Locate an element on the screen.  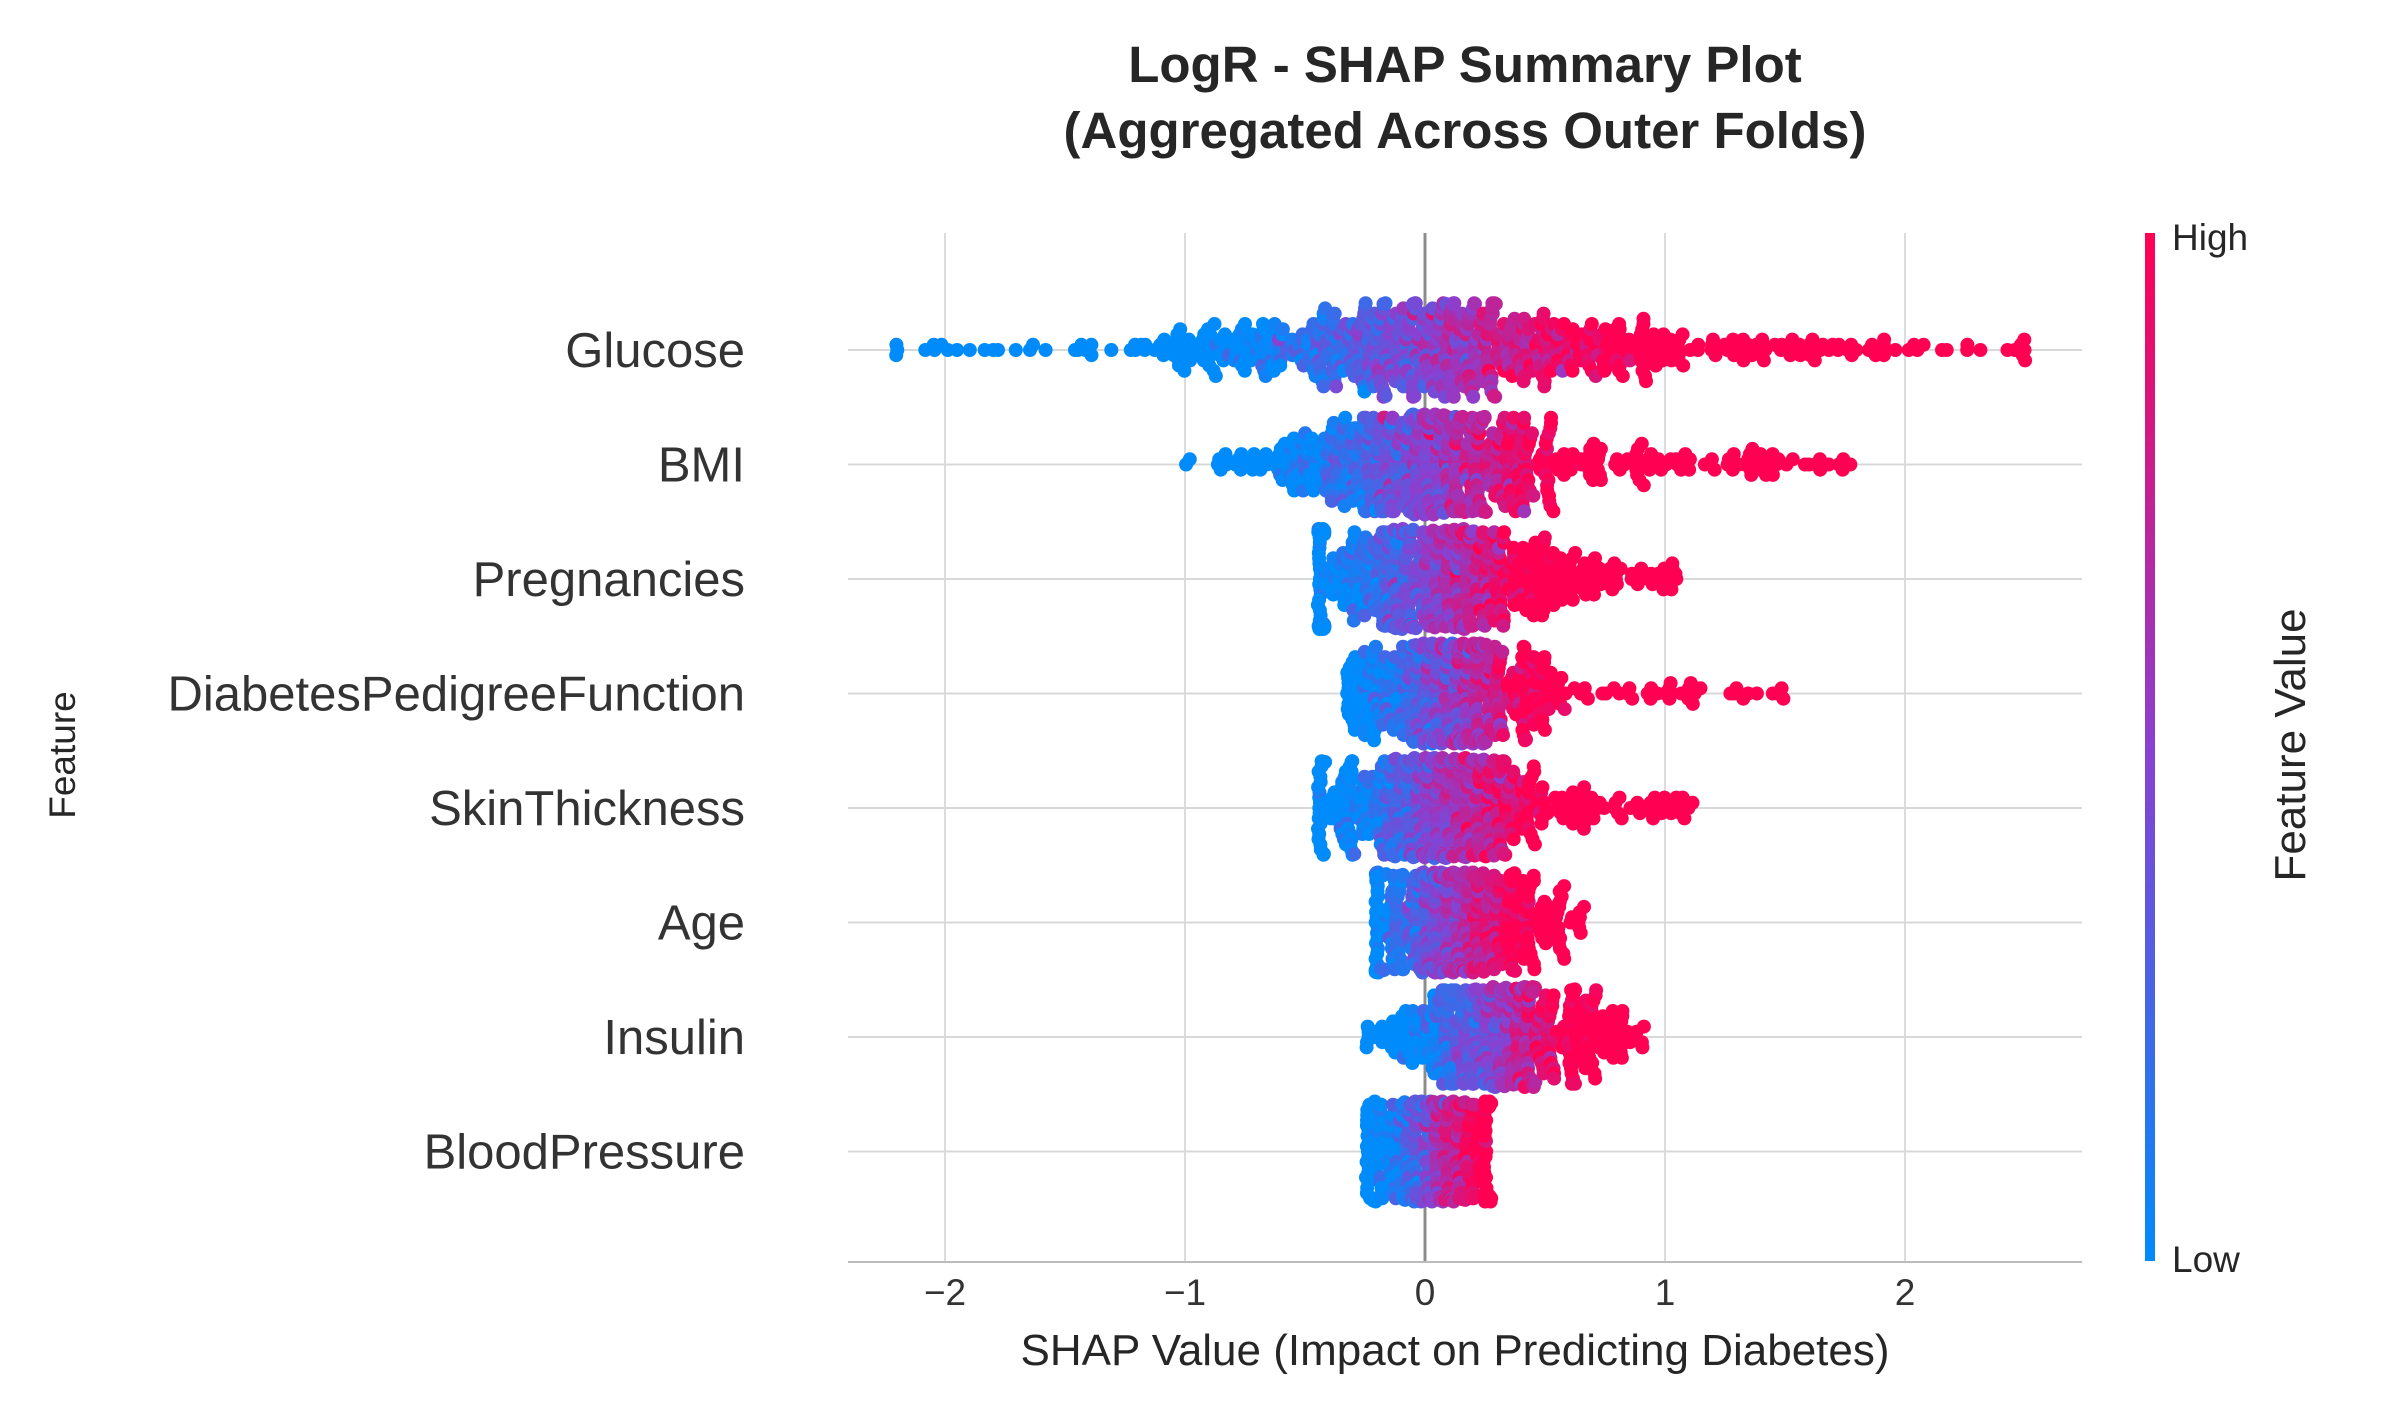
feature-label: BloodPressure is located at coordinates (584, 1153).